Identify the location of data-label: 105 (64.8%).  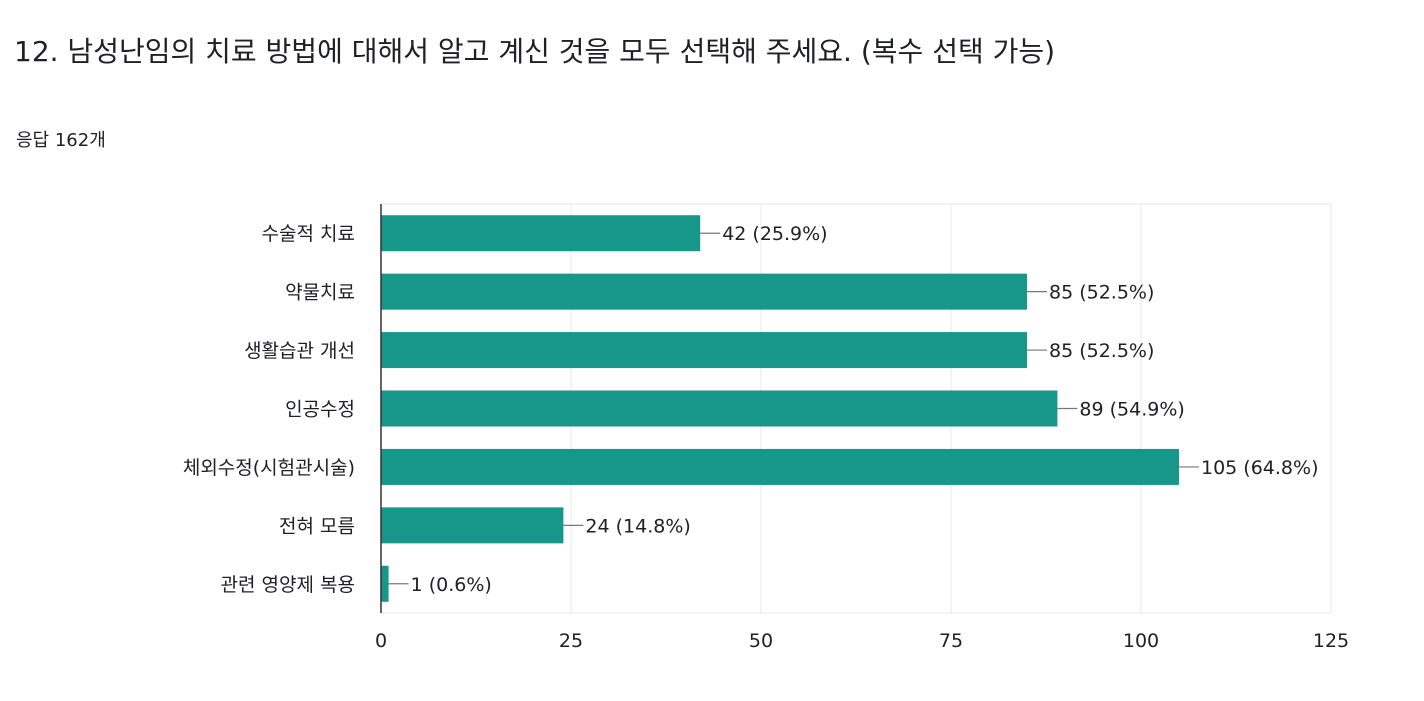
(1260, 468).